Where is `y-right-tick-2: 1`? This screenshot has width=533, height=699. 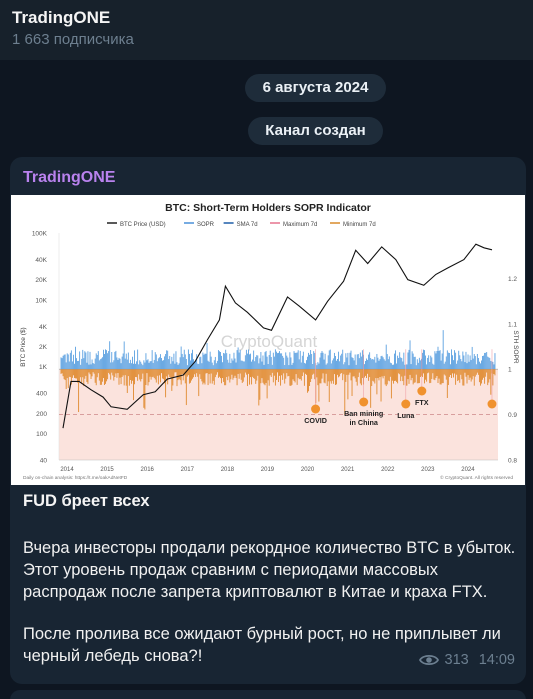 y-right-tick-2: 1 is located at coordinates (510, 370).